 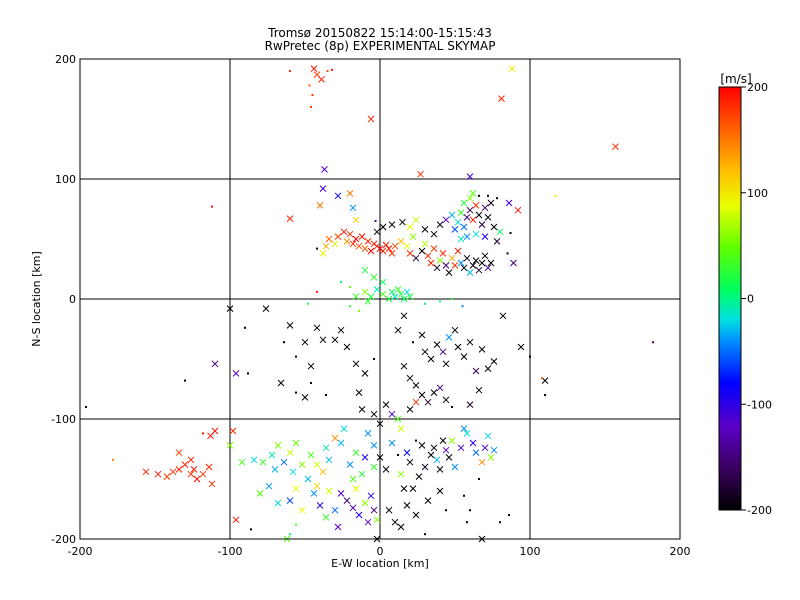 What do you see at coordinates (80, 551) in the screenshot?
I see `x-tick-label: -200` at bounding box center [80, 551].